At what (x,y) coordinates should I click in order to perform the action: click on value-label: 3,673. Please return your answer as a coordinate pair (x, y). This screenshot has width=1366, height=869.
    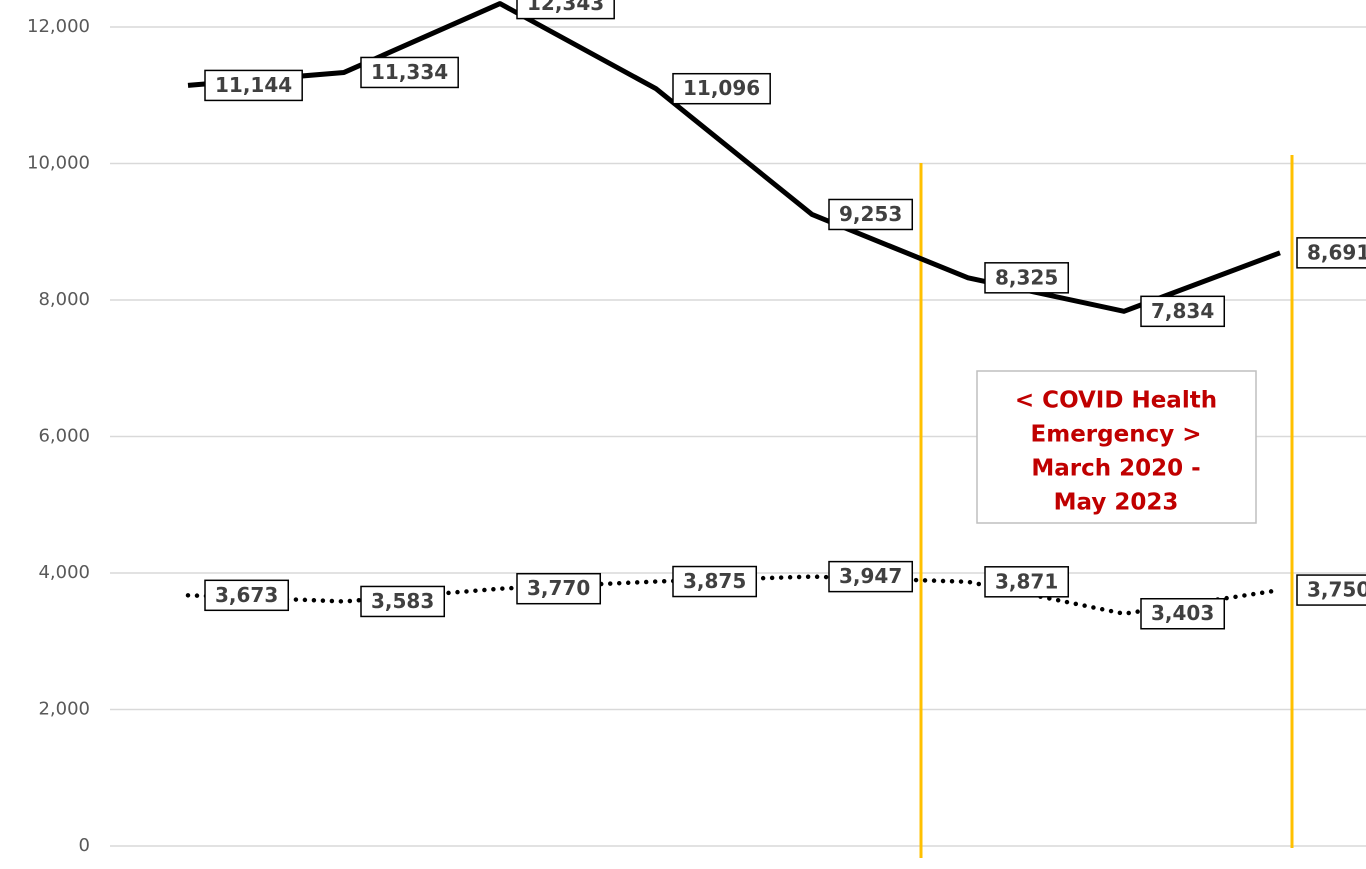
    Looking at the image, I should click on (246, 595).